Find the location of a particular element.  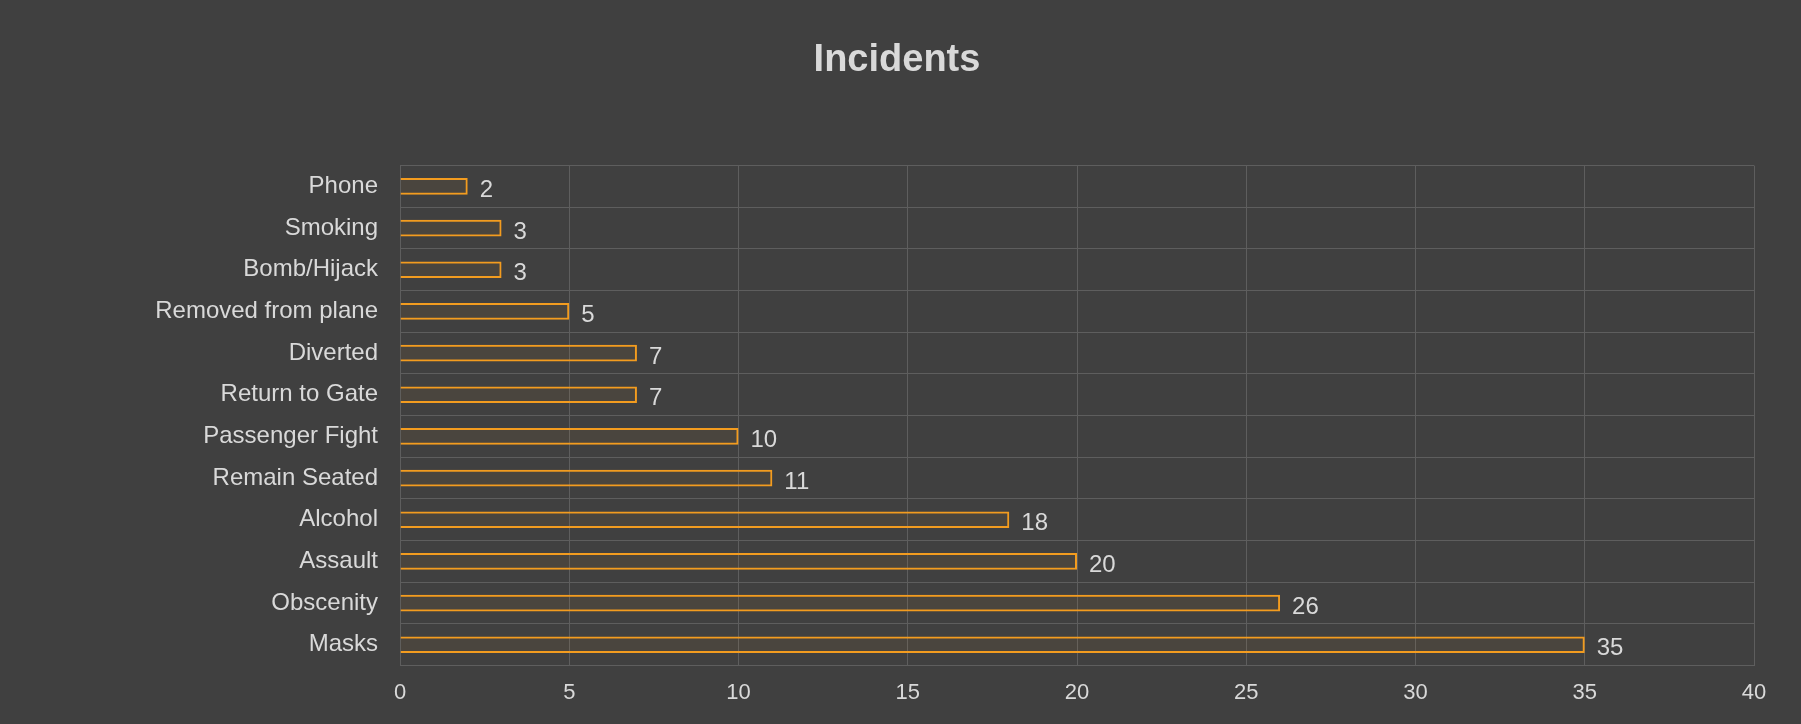

data-label: 26 is located at coordinates (1305, 605).